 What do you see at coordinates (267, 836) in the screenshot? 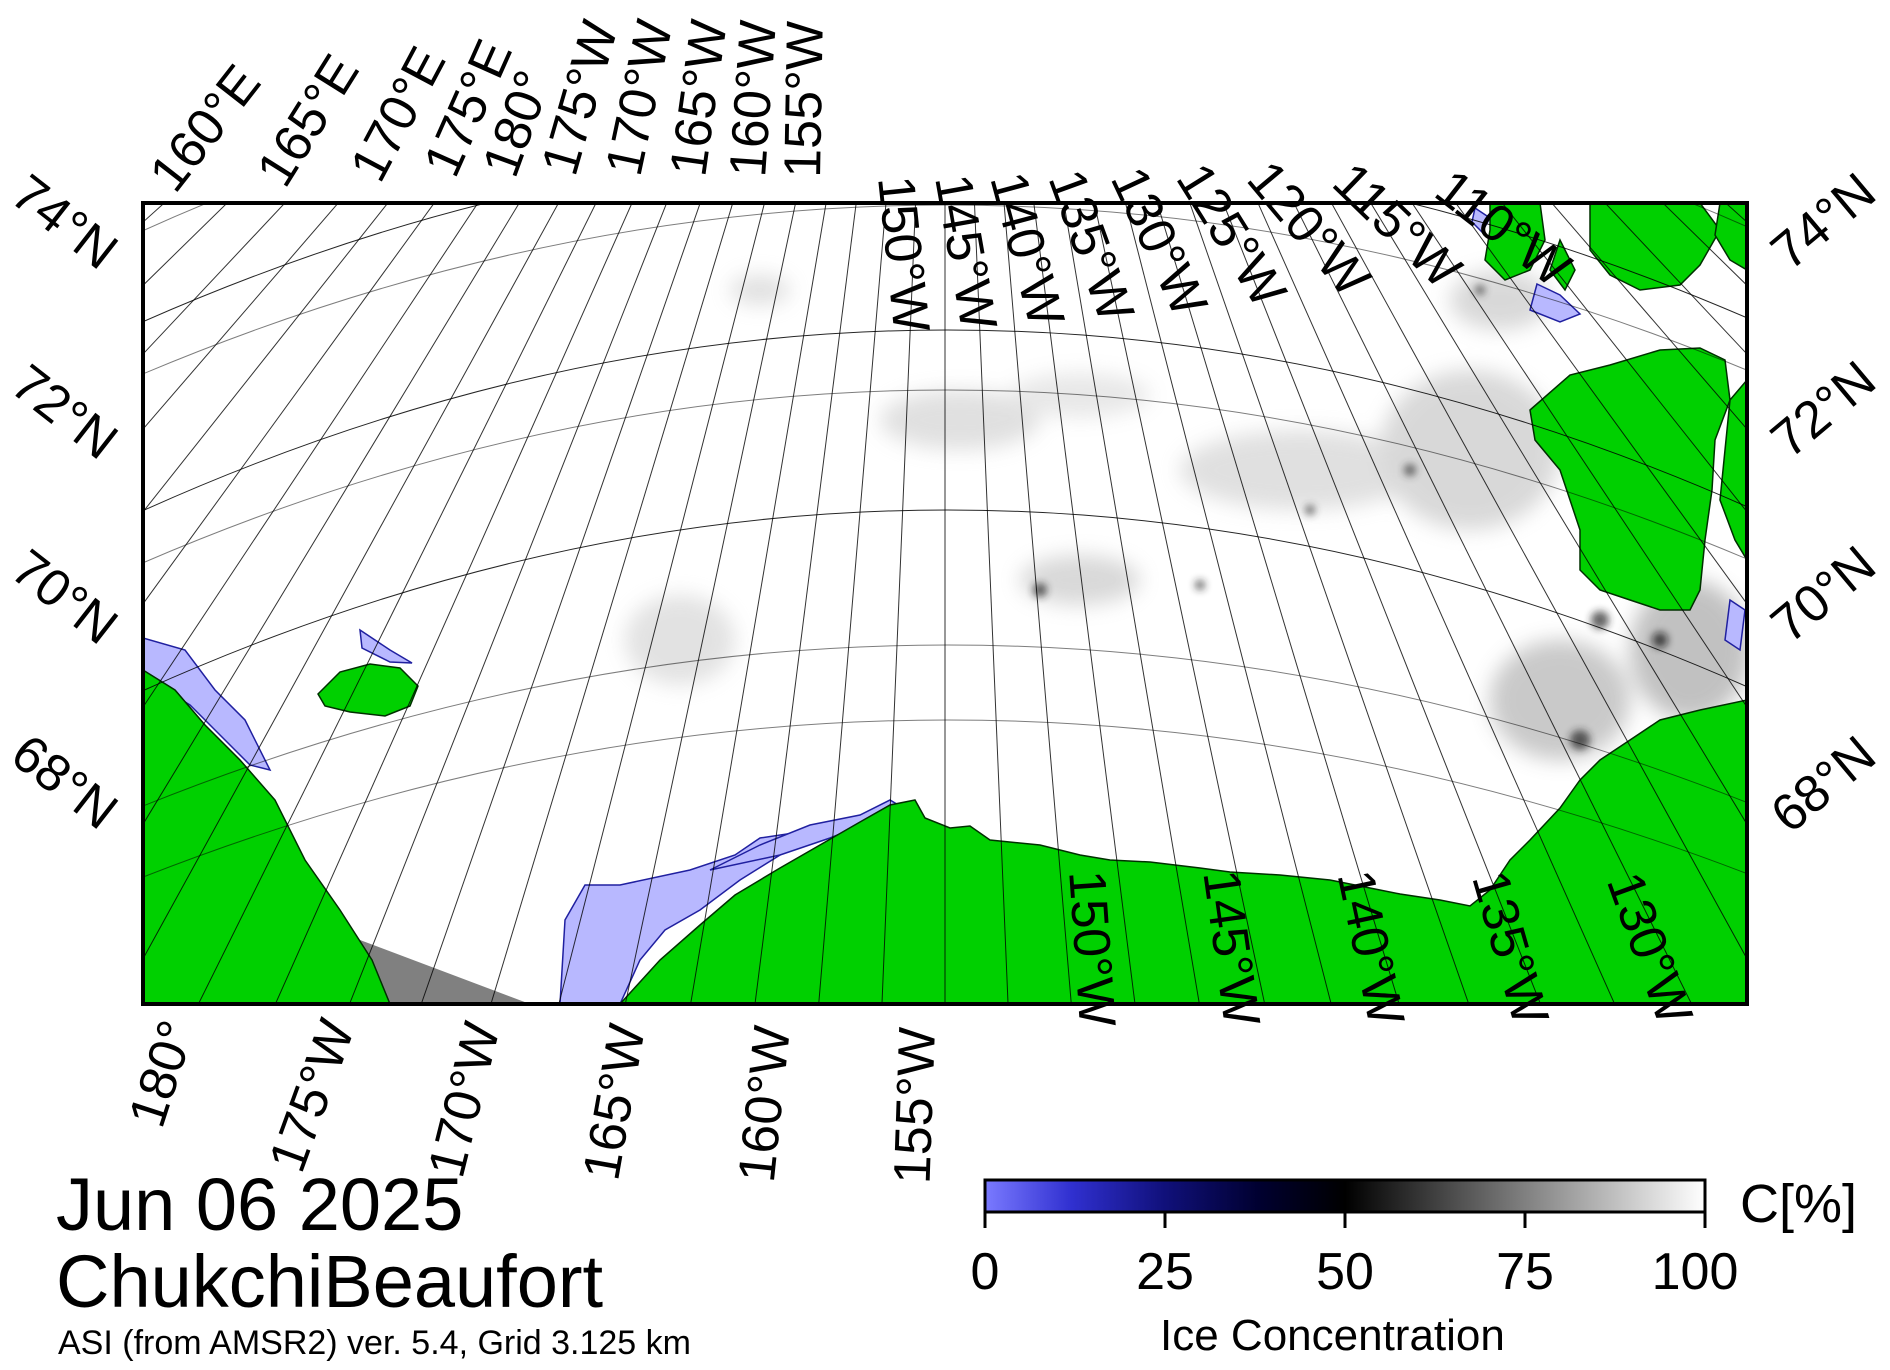
I see `chukotka-land` at bounding box center [267, 836].